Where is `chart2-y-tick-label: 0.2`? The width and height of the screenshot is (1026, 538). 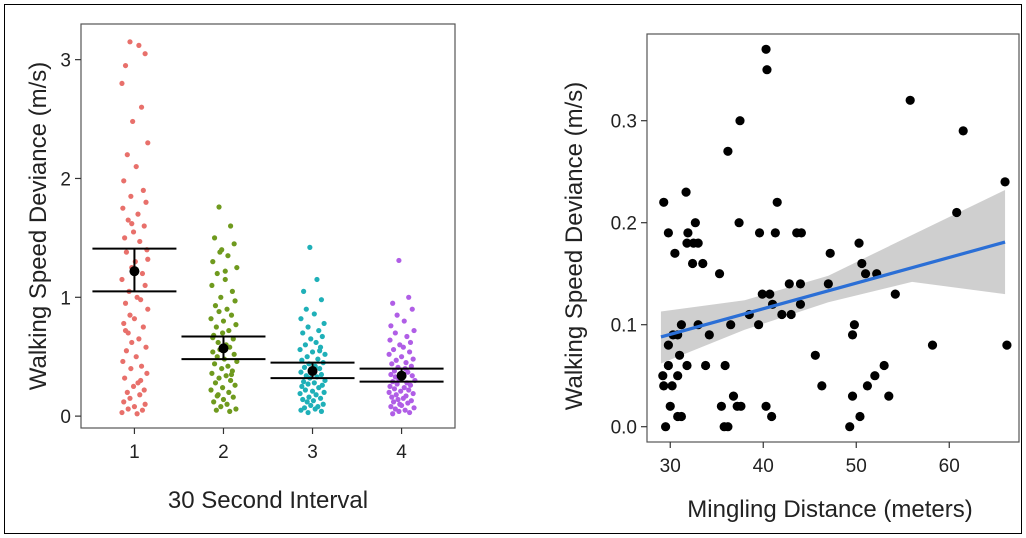
chart2-y-tick-label: 0.2 is located at coordinates (624, 224).